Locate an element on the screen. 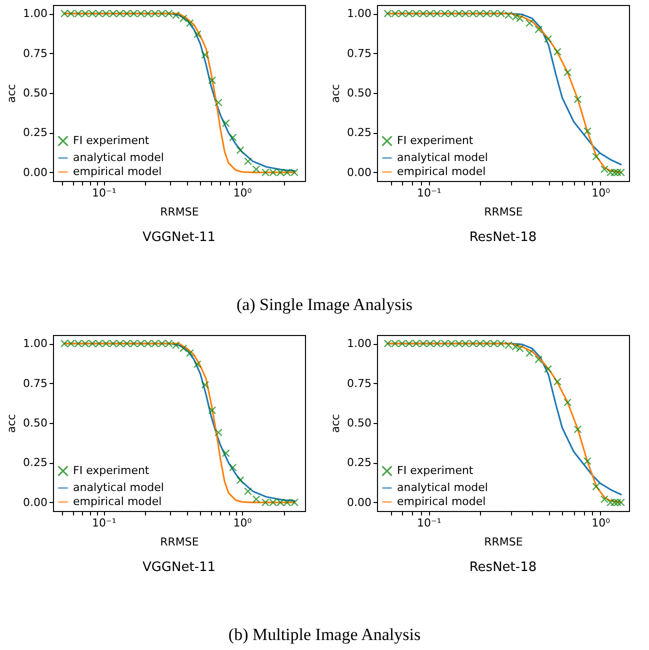  text: (b) Multiple Image Analysis is located at coordinates (324, 635).